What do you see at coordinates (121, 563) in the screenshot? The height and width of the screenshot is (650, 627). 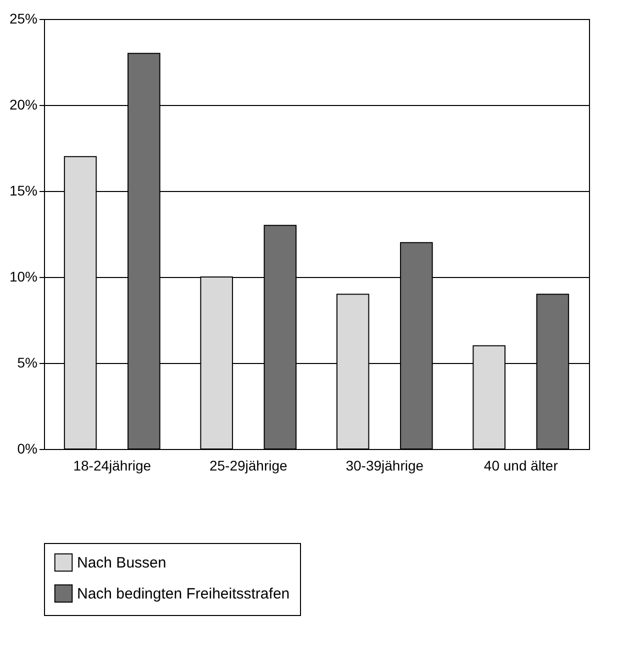 I see `legend-label: Nach Bussen` at bounding box center [121, 563].